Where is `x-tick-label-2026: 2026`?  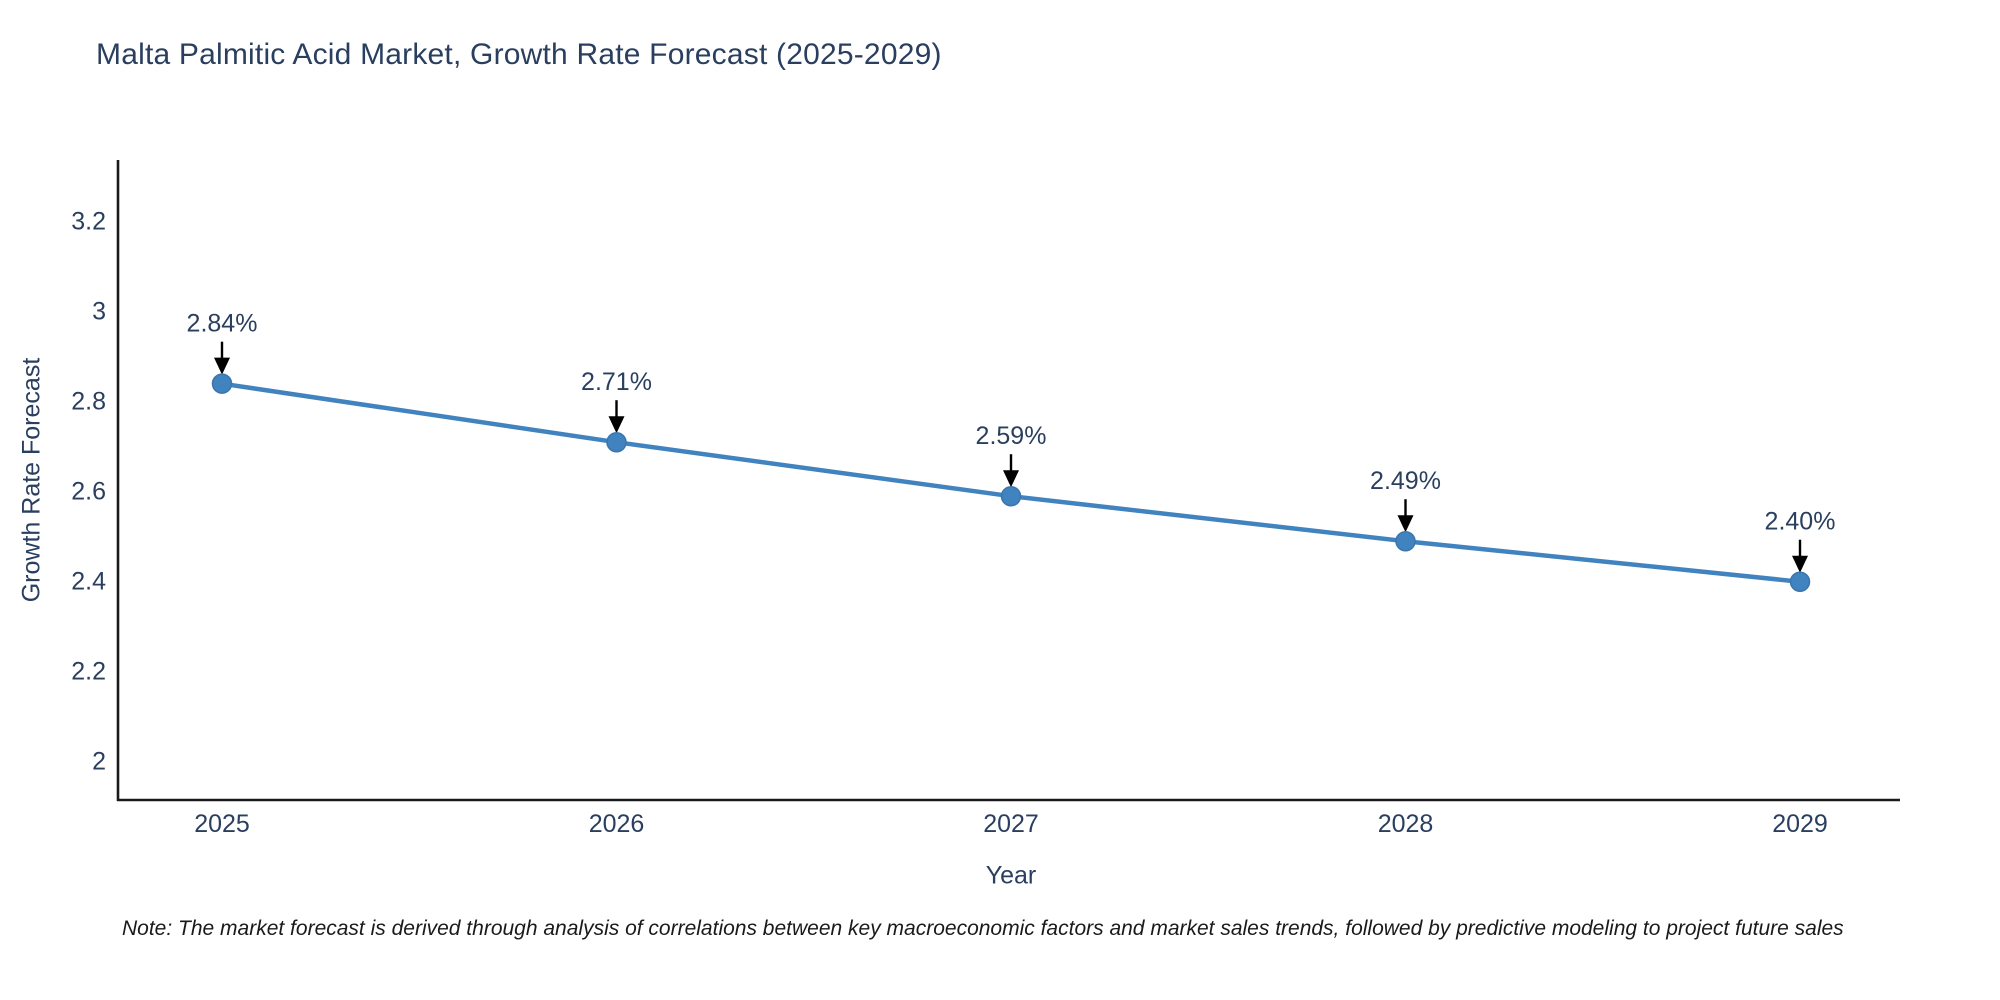 x-tick-label-2026: 2026 is located at coordinates (617, 824).